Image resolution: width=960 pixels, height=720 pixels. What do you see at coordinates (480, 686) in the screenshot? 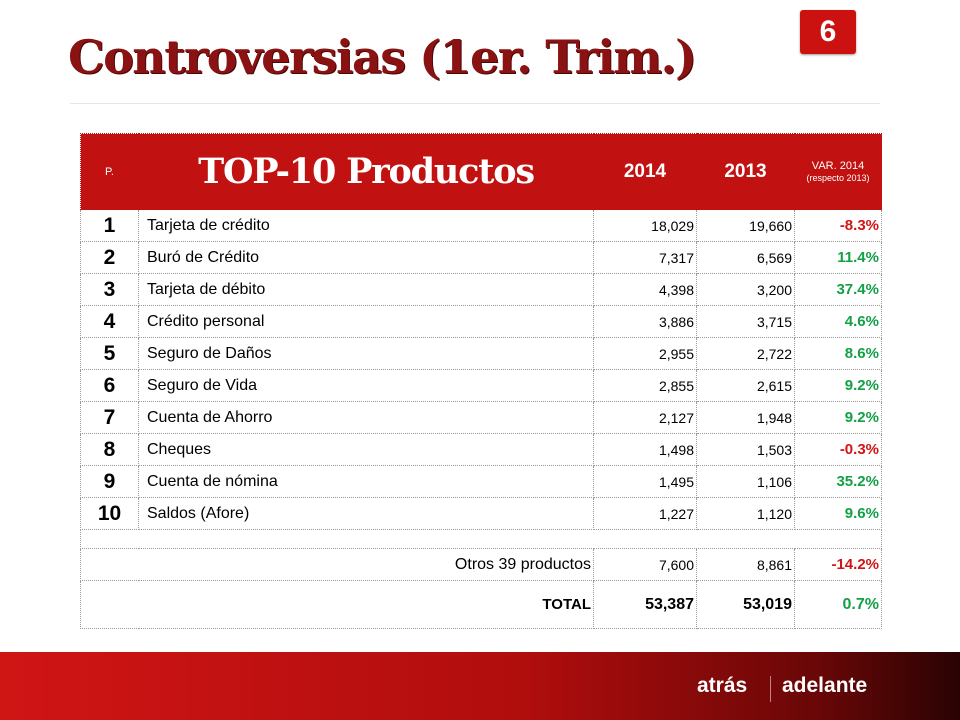
I see `footer-bar` at bounding box center [480, 686].